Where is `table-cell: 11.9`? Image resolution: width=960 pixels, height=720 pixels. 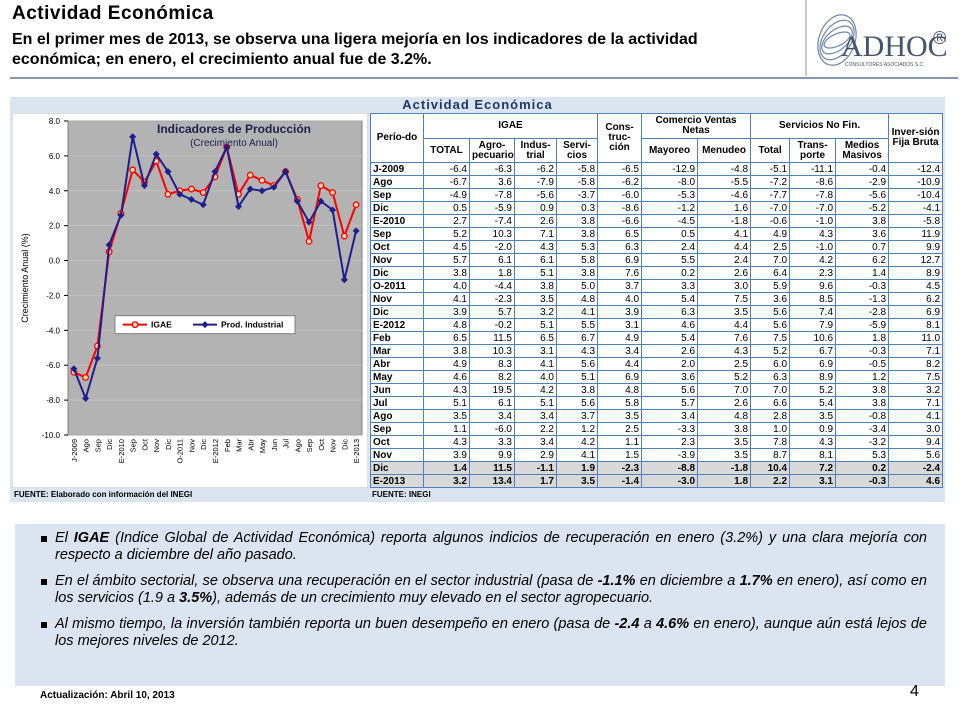 table-cell: 11.9 is located at coordinates (916, 234).